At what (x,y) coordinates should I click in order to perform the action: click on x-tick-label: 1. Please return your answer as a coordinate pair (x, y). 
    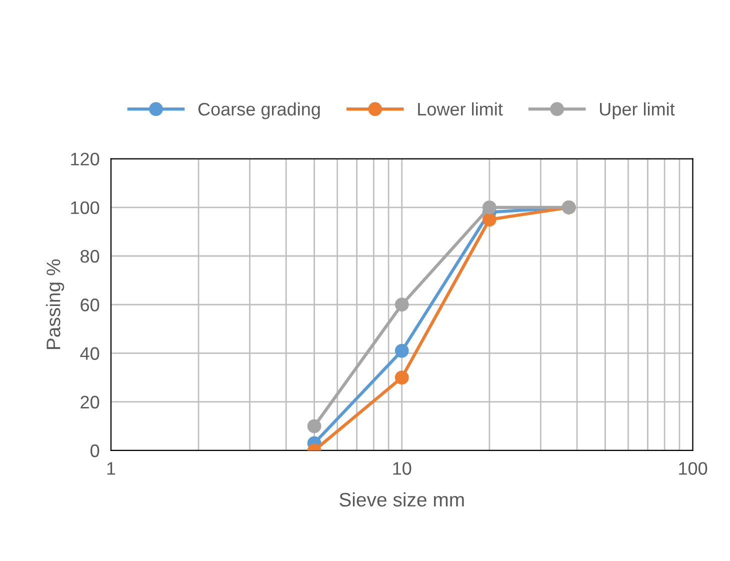
    Looking at the image, I should click on (111, 468).